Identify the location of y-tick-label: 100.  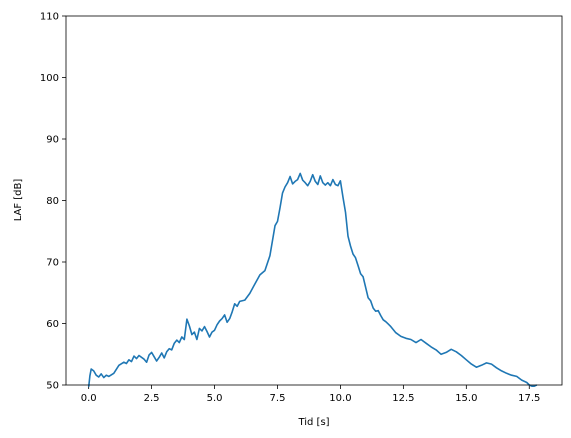
(49, 78).